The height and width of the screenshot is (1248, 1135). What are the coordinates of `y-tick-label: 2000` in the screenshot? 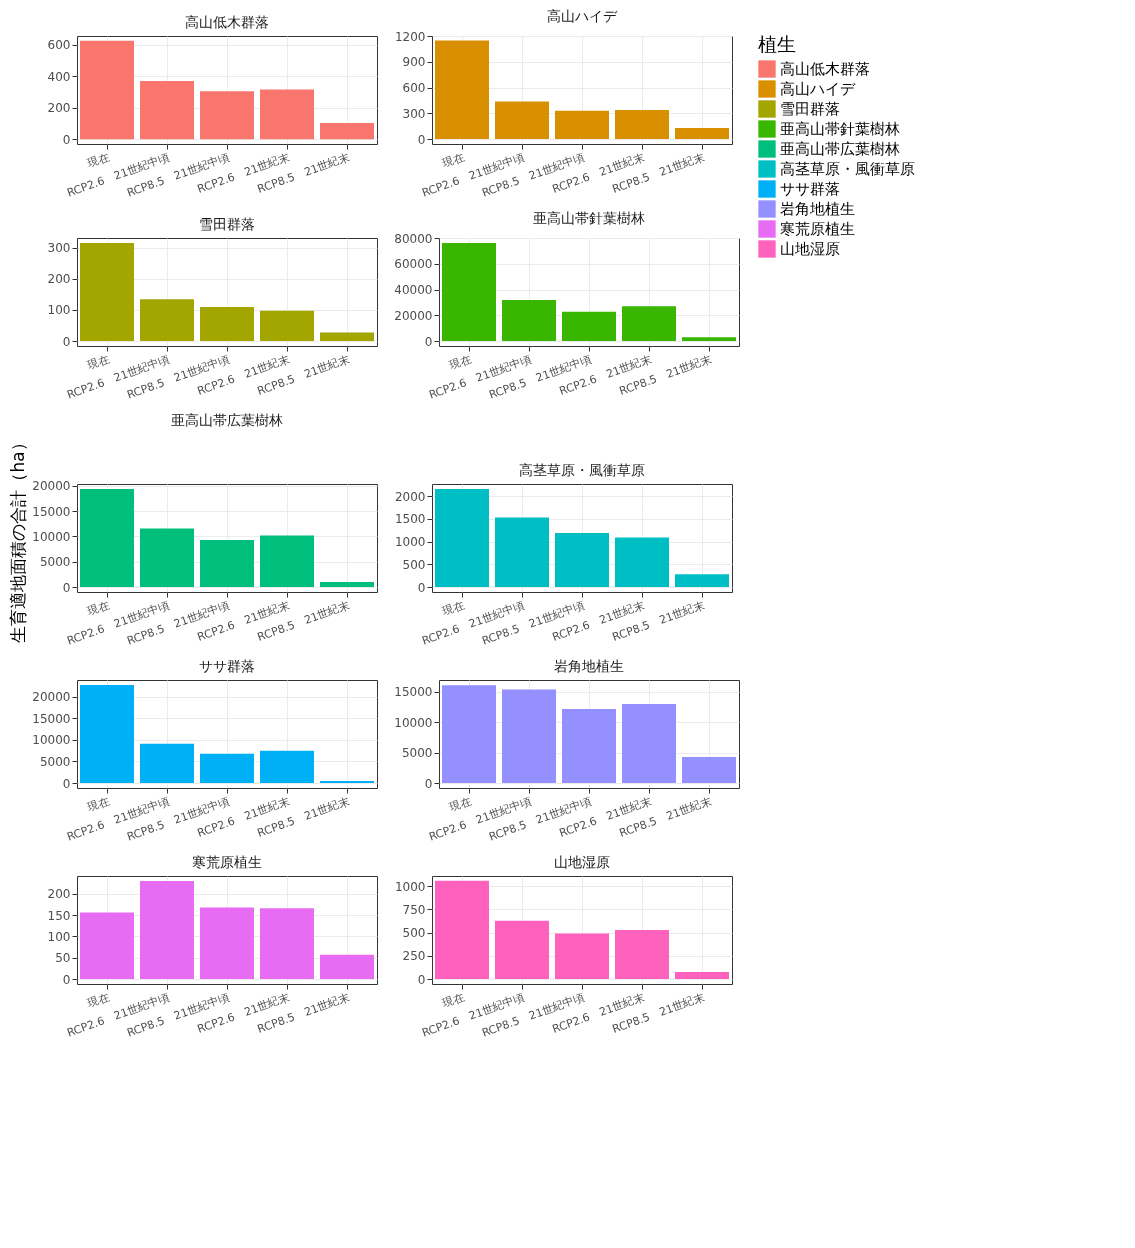 It's located at (410, 496).